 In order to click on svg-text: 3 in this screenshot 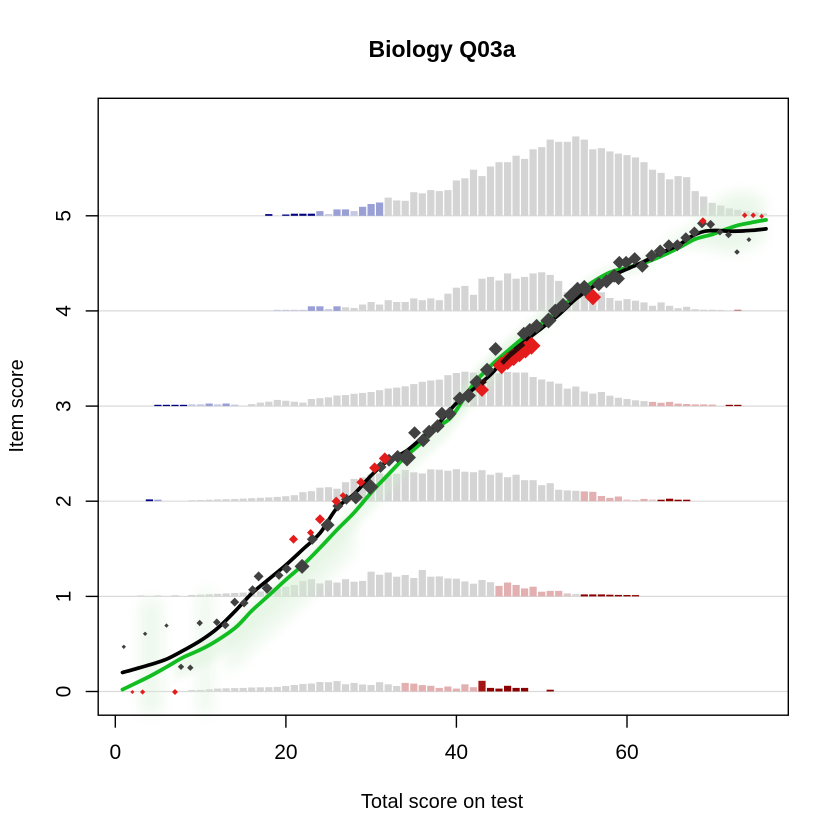, I will do `click(64, 406)`.